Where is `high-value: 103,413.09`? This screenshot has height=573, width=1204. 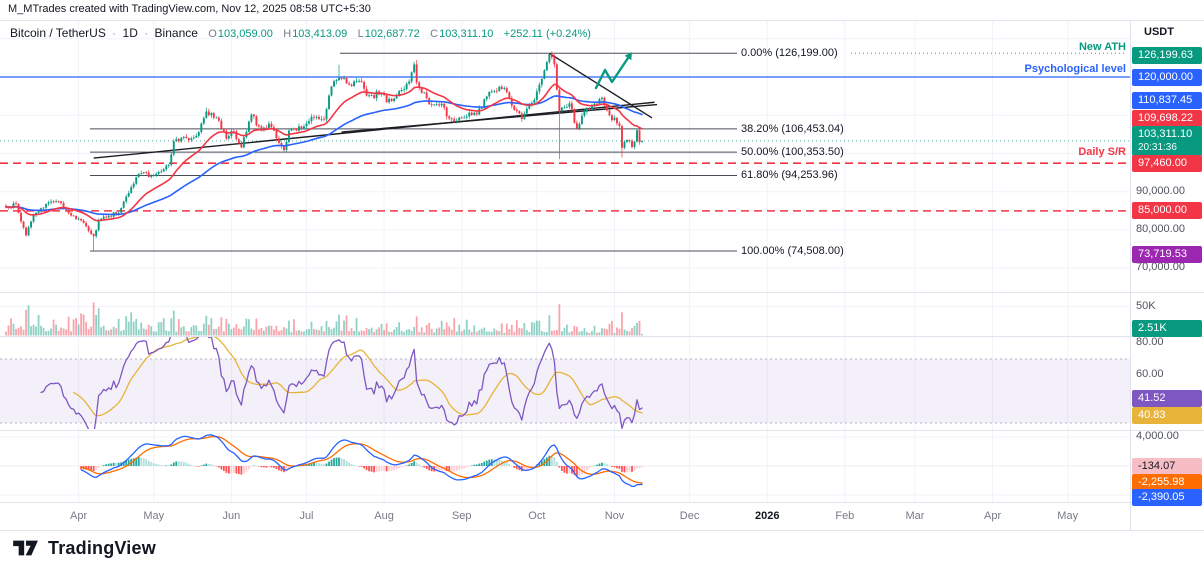
high-value: 103,413.09 is located at coordinates (320, 34).